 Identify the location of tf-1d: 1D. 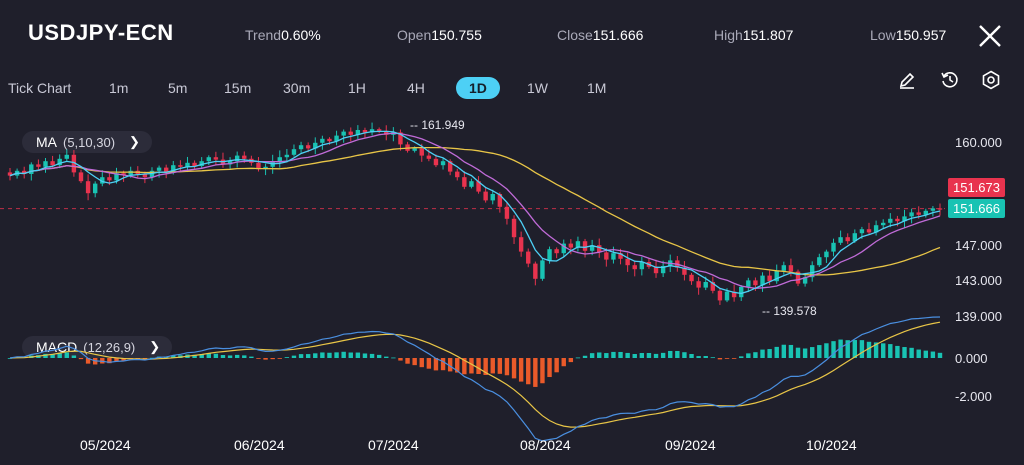
(478, 88).